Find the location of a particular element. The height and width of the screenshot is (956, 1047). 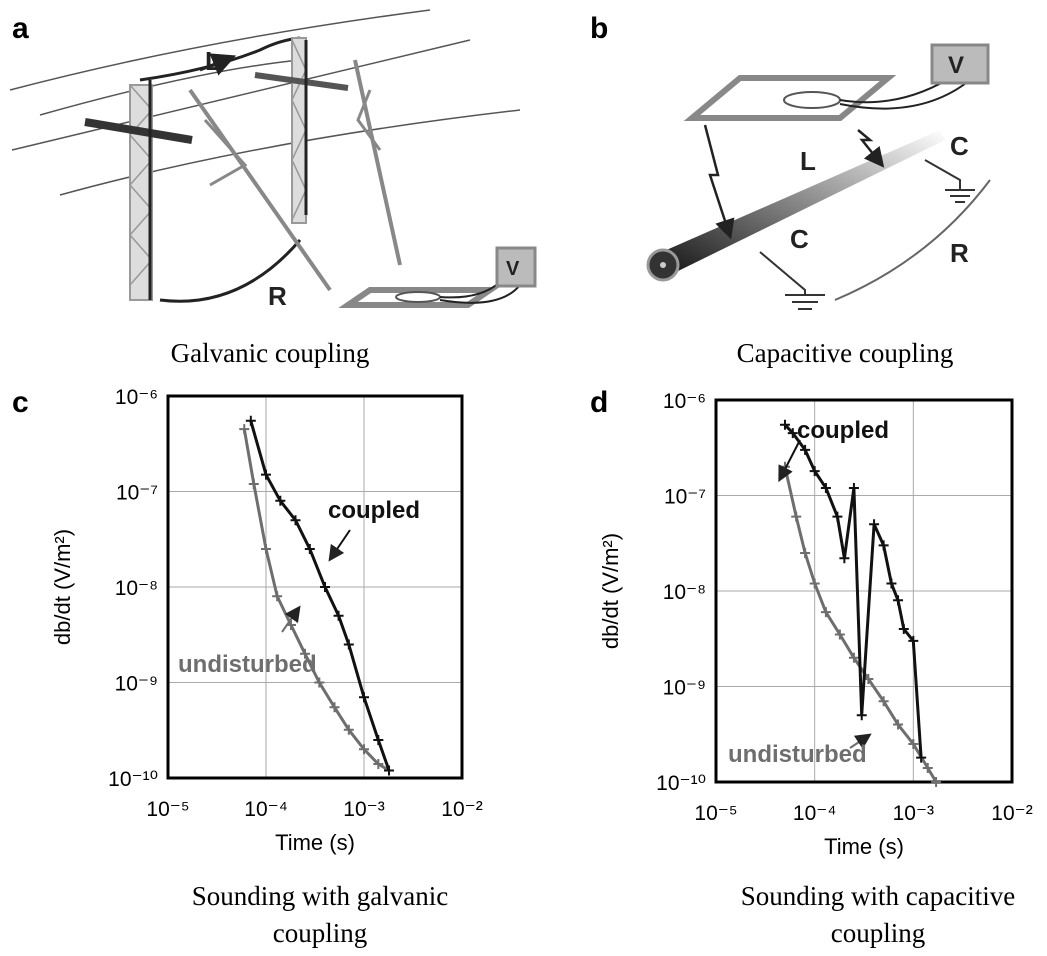

y-tick-label: 10⁻⁸ is located at coordinates (136, 588).